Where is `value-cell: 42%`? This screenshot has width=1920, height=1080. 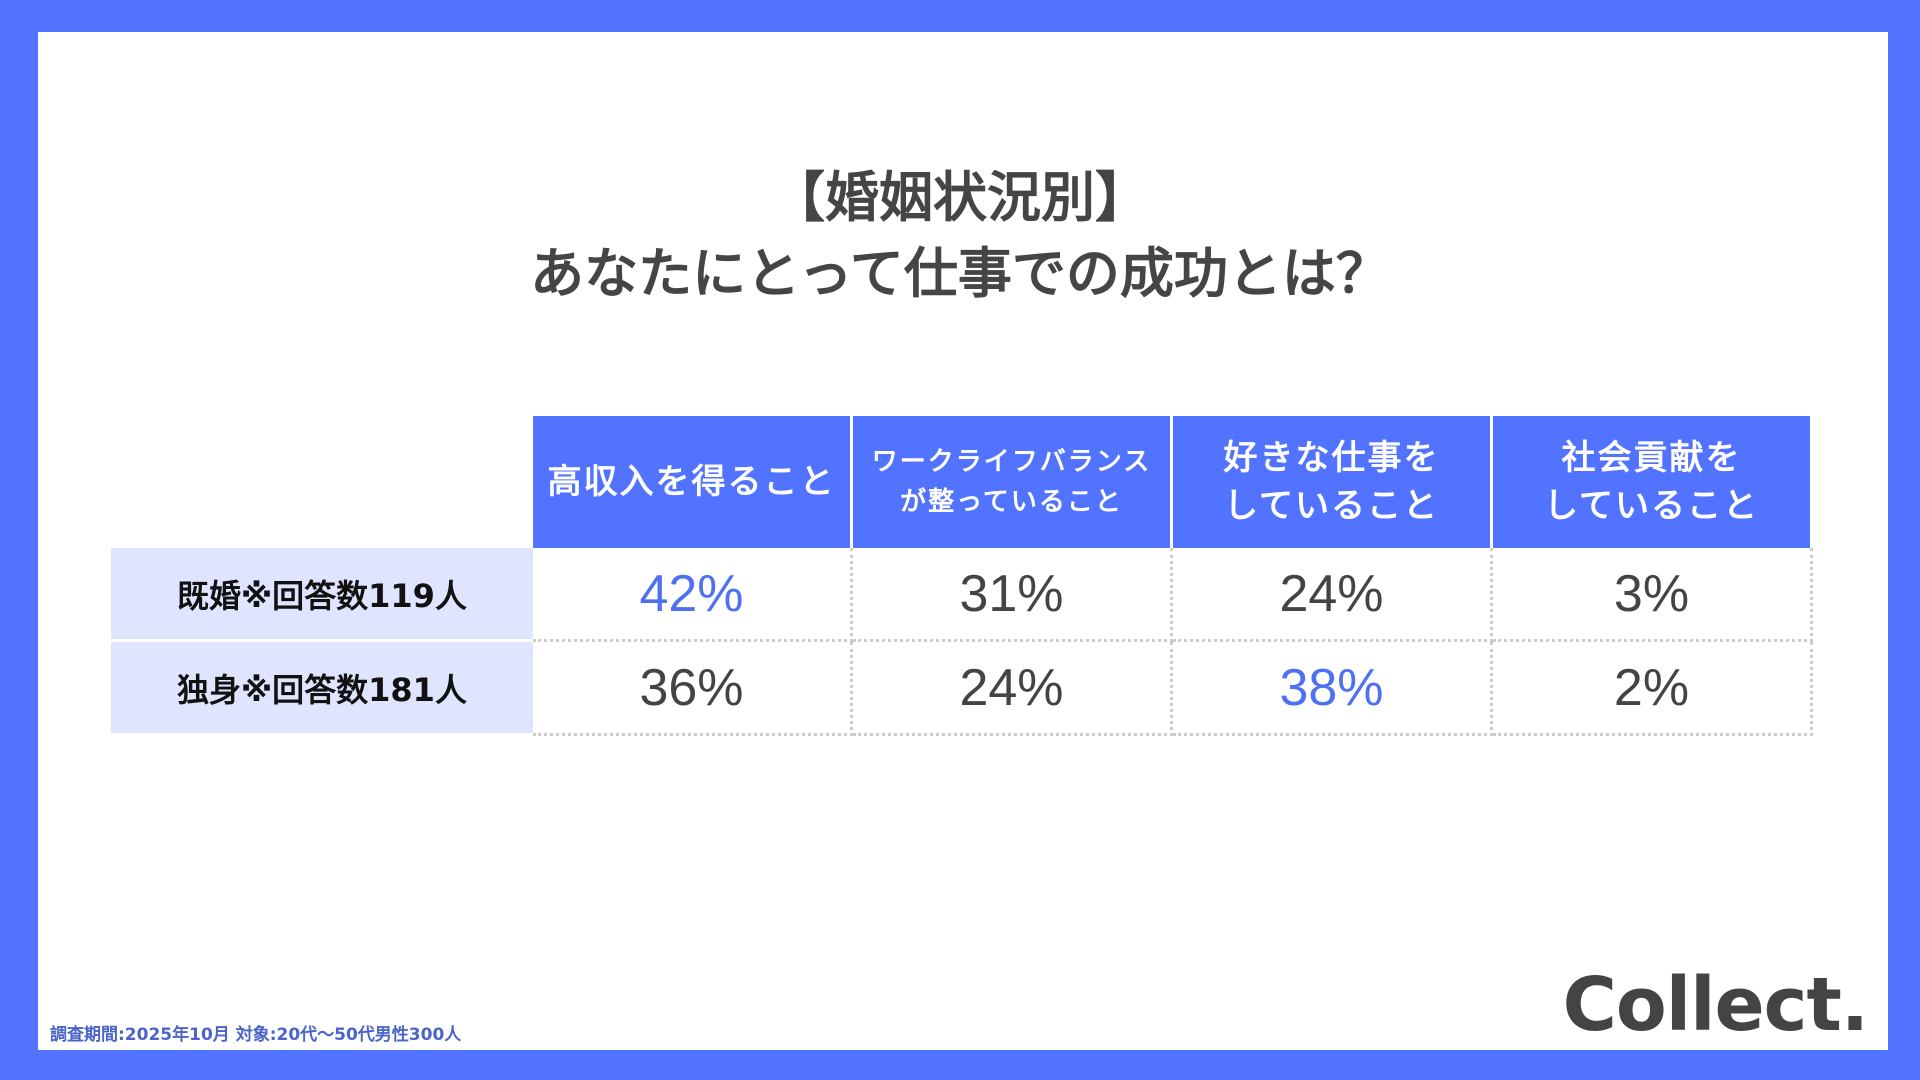
value-cell: 42% is located at coordinates (693, 595).